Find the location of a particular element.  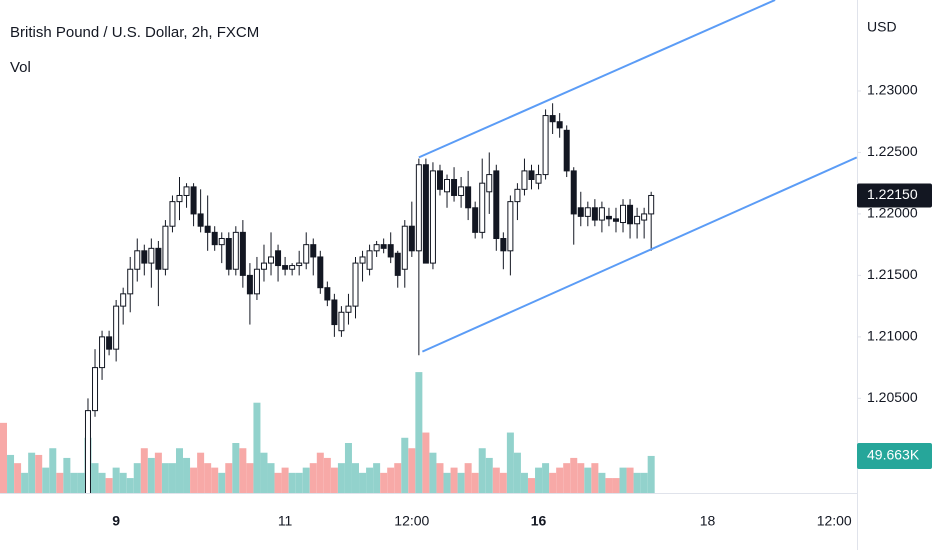

volume-title: Vol is located at coordinates (20, 67).